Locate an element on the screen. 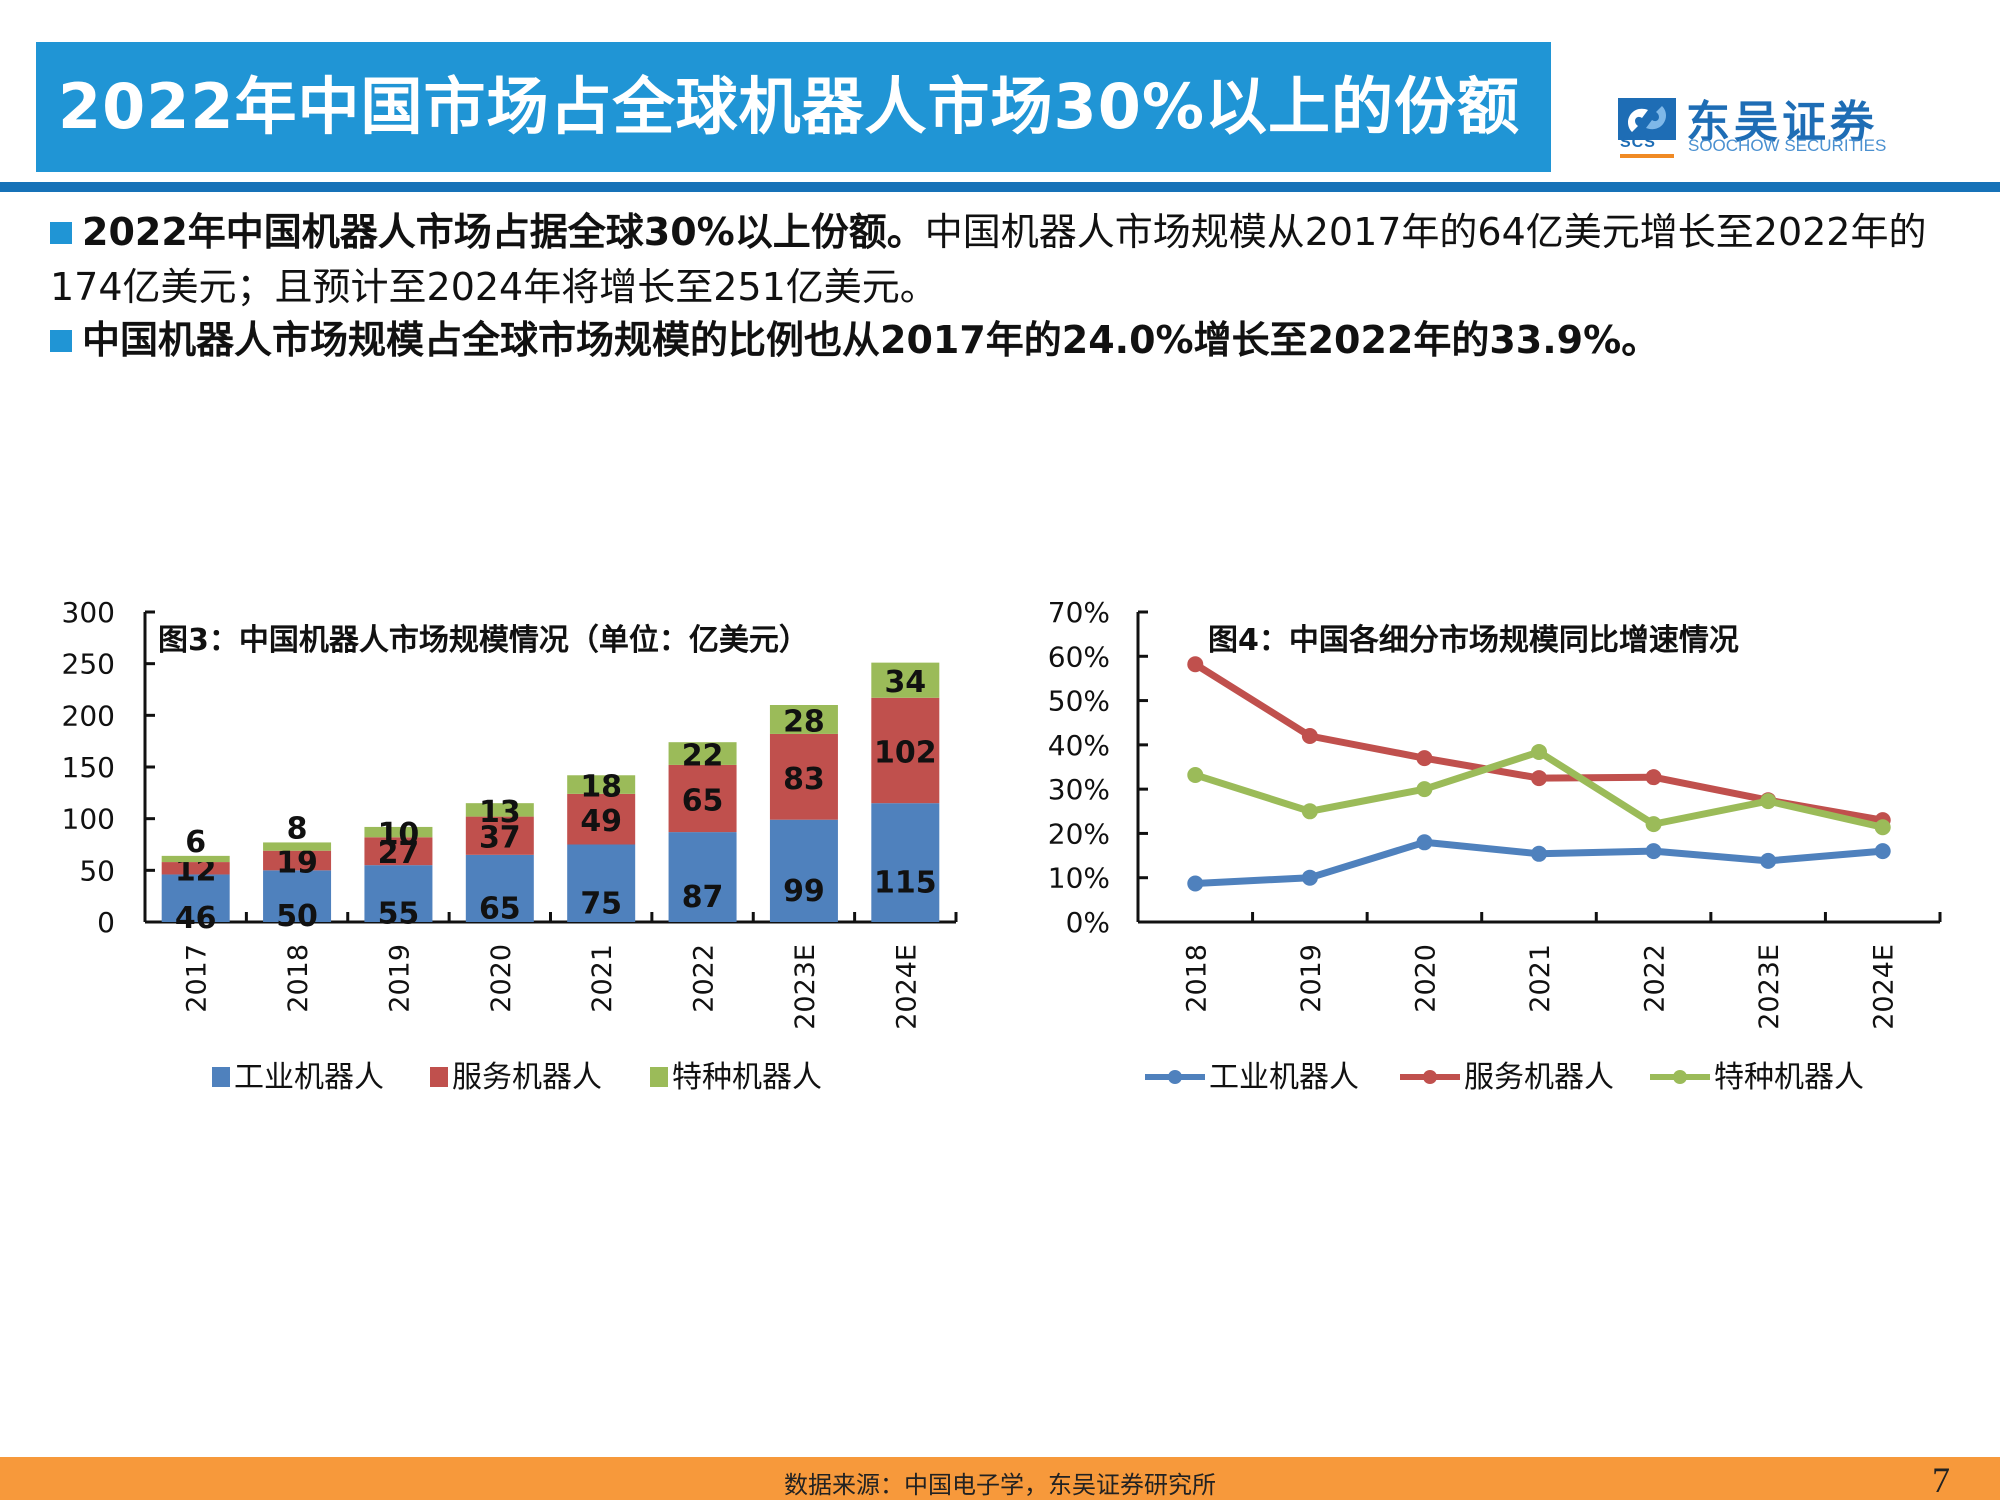  data-label: 102 is located at coordinates (905, 752).